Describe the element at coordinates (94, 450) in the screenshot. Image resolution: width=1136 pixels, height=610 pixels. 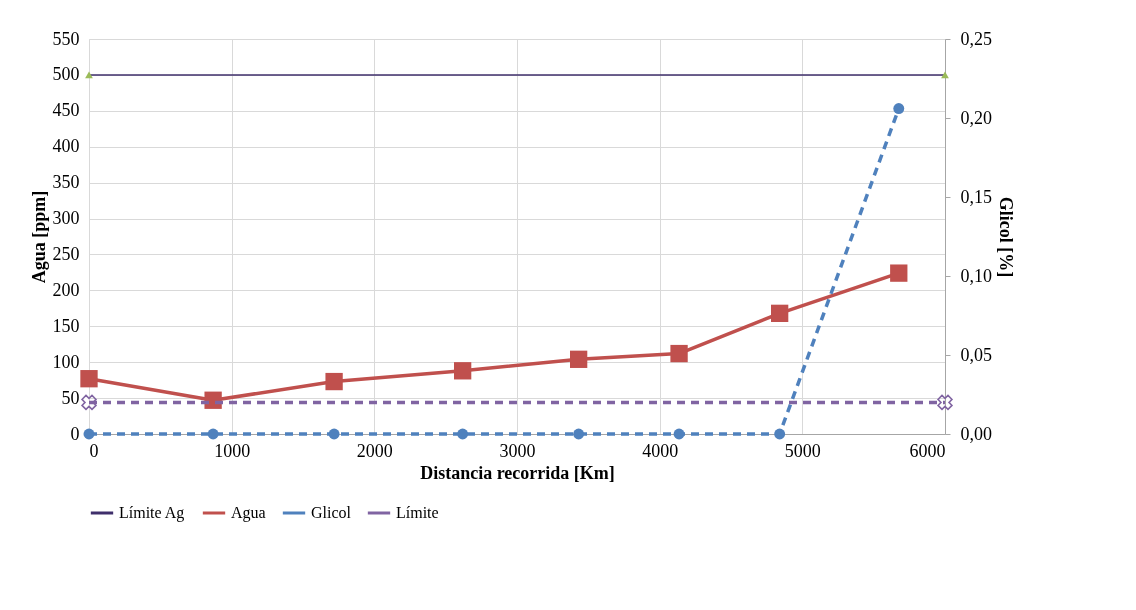
I see `x-tick-label: 0` at that location.